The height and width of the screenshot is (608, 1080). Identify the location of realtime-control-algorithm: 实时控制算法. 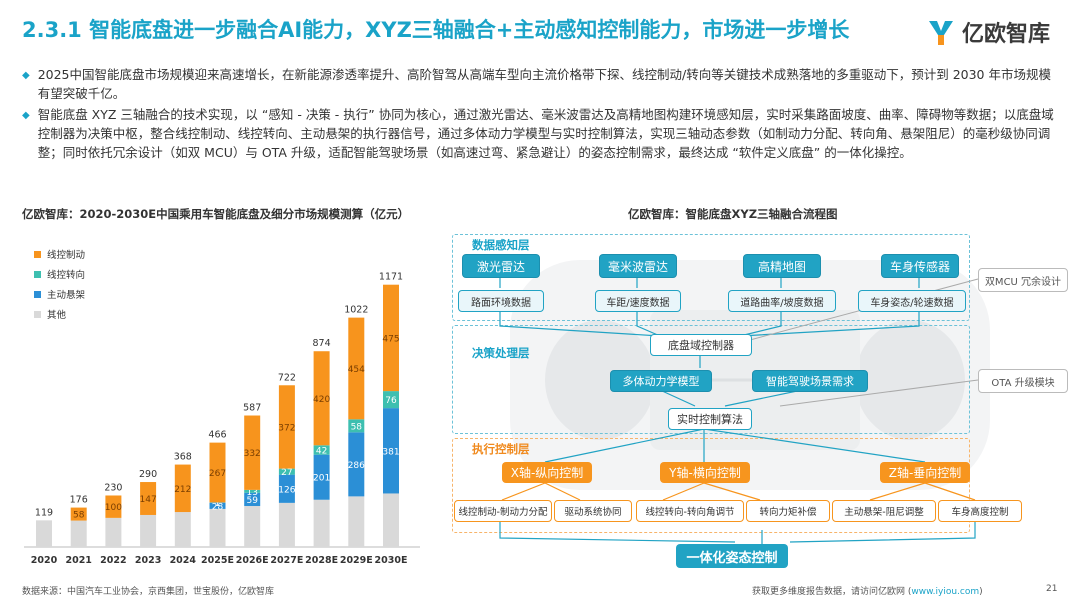
(710, 419).